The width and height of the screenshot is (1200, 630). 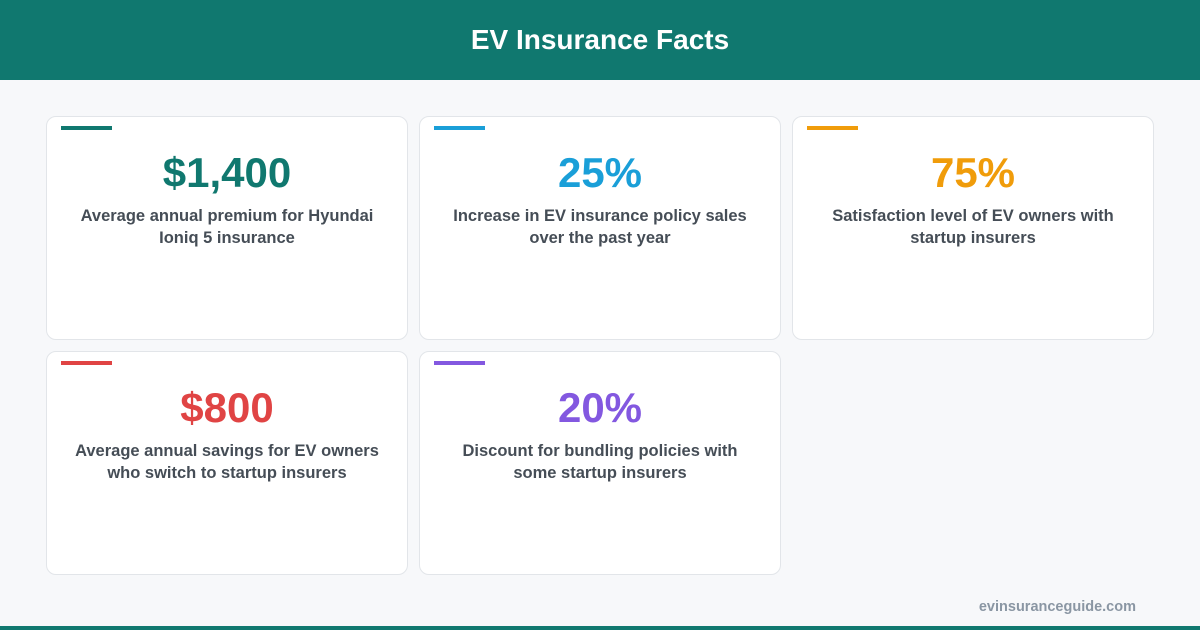 What do you see at coordinates (227, 172) in the screenshot?
I see `fact-value: $1,400` at bounding box center [227, 172].